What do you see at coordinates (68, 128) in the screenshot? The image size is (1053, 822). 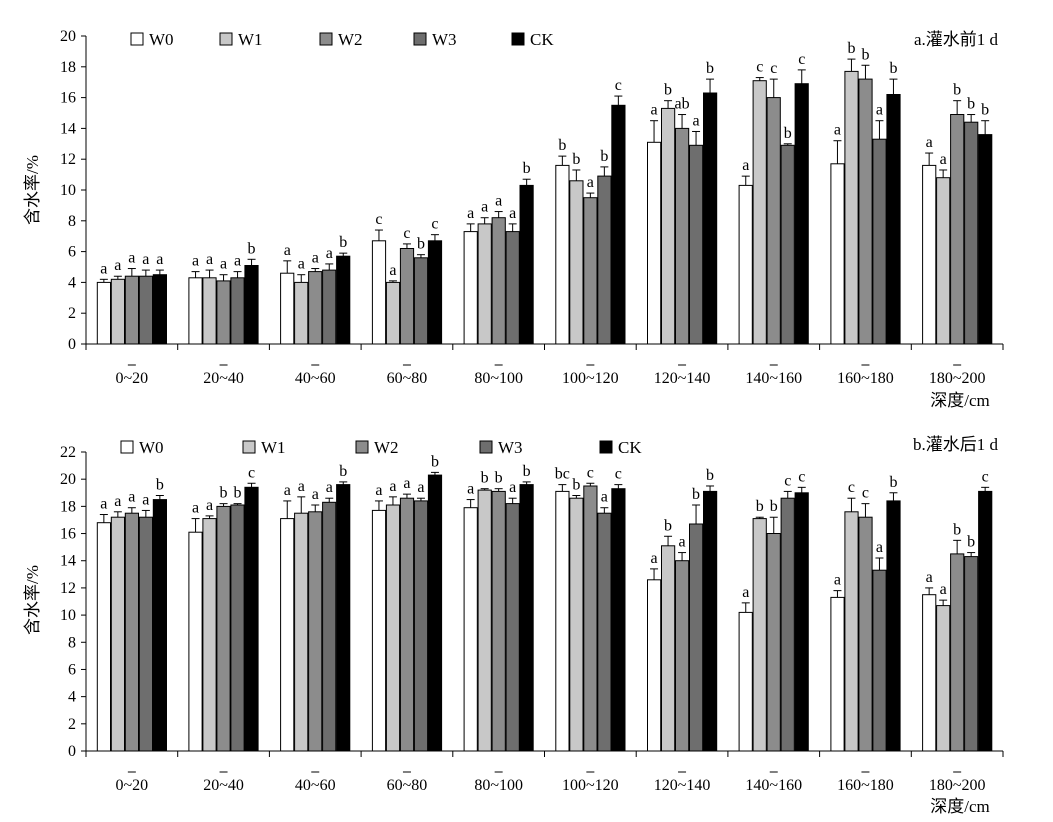 I see `y-tick-label: 14` at bounding box center [68, 128].